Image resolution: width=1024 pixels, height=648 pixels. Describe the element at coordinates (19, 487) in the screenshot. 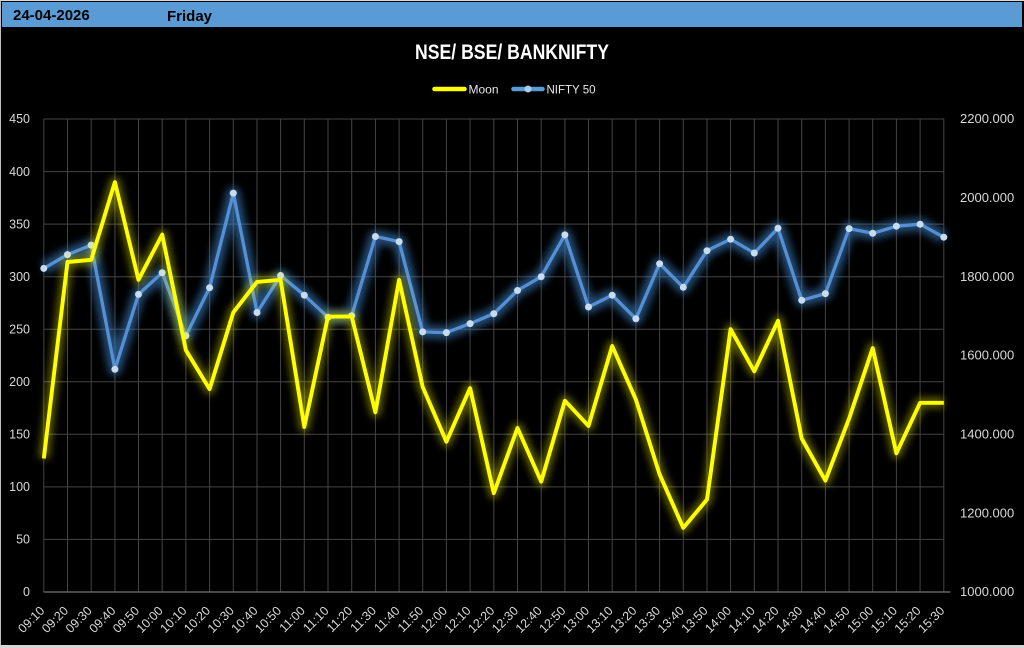

I see `svg-text: 100` at that location.